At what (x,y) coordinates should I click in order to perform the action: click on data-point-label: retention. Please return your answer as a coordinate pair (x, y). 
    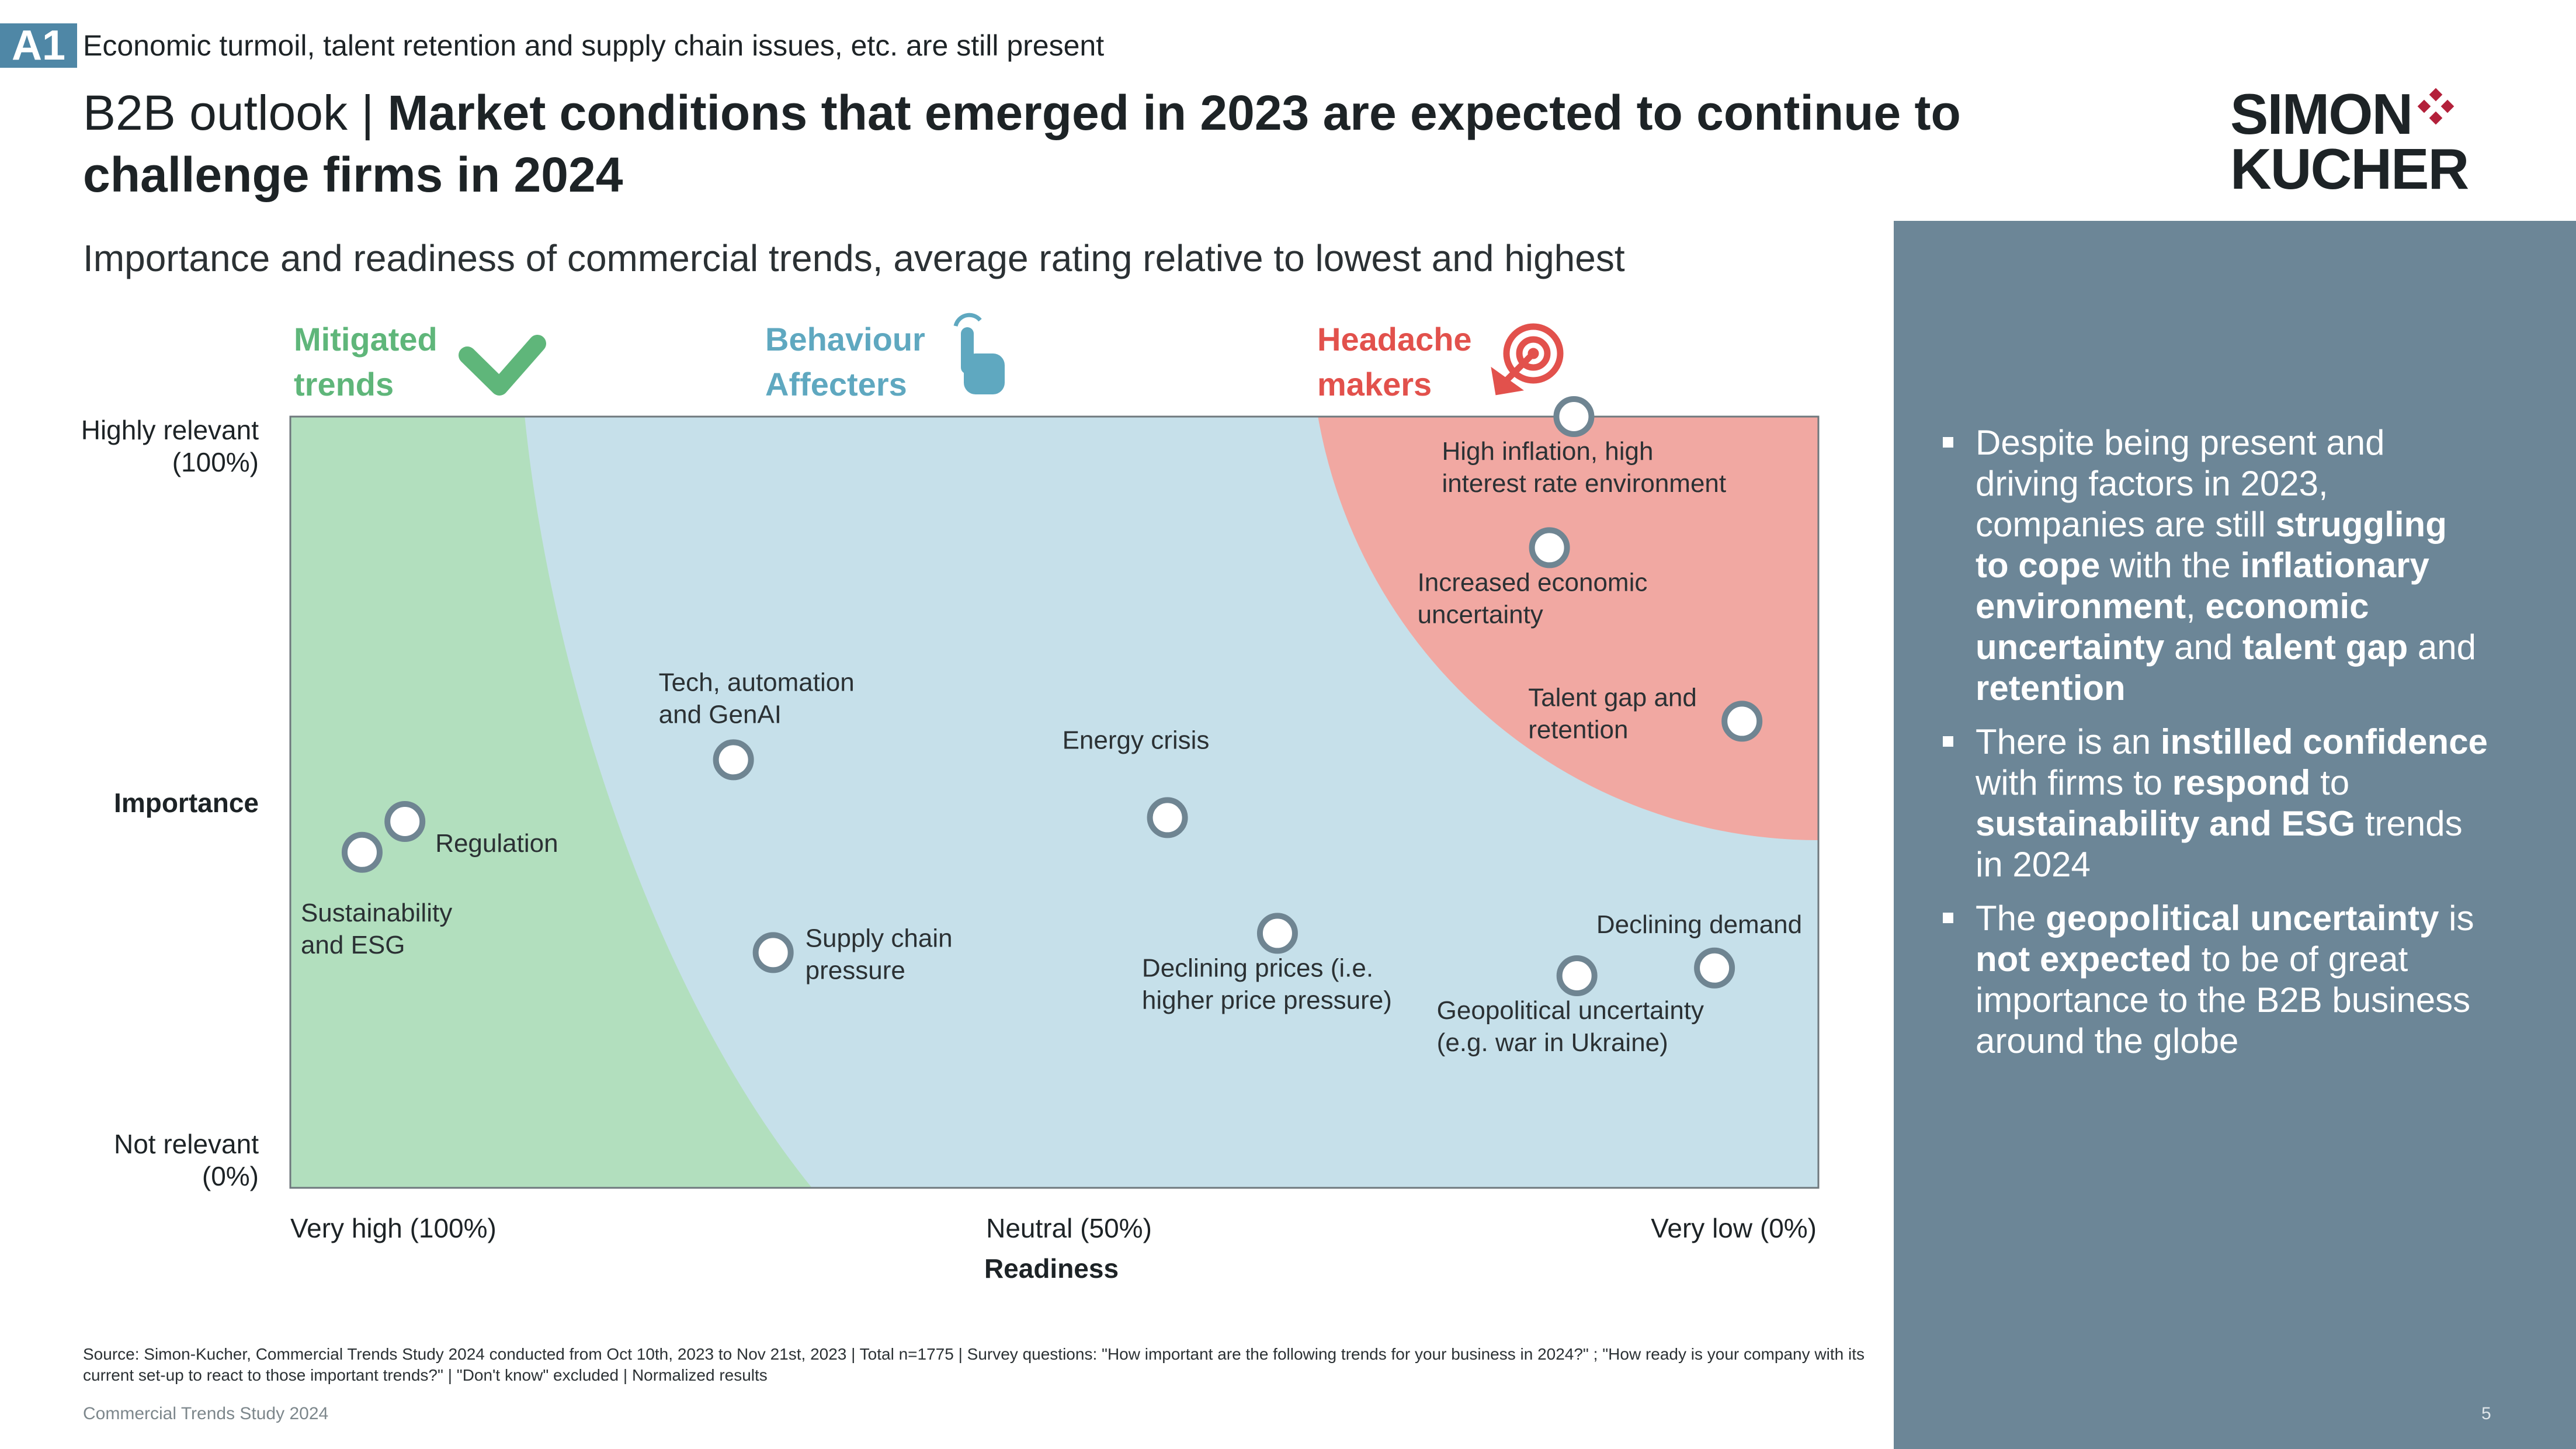
    Looking at the image, I should click on (1578, 729).